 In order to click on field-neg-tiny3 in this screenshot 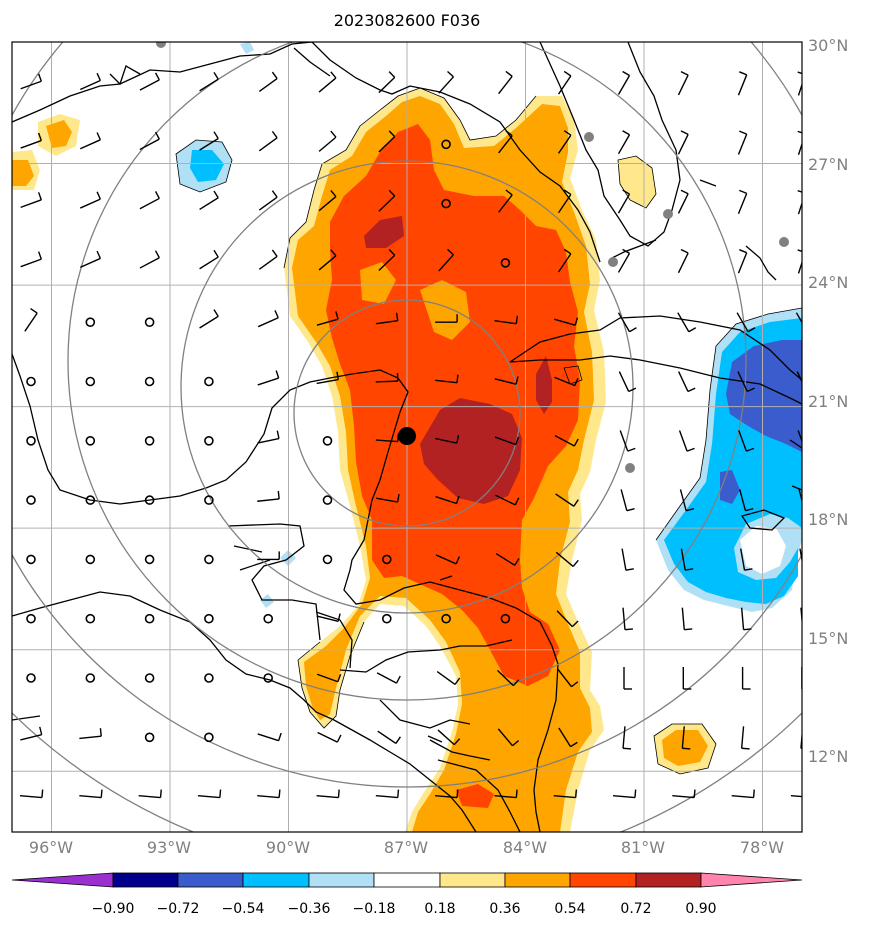, I will do `click(247, 48)`.